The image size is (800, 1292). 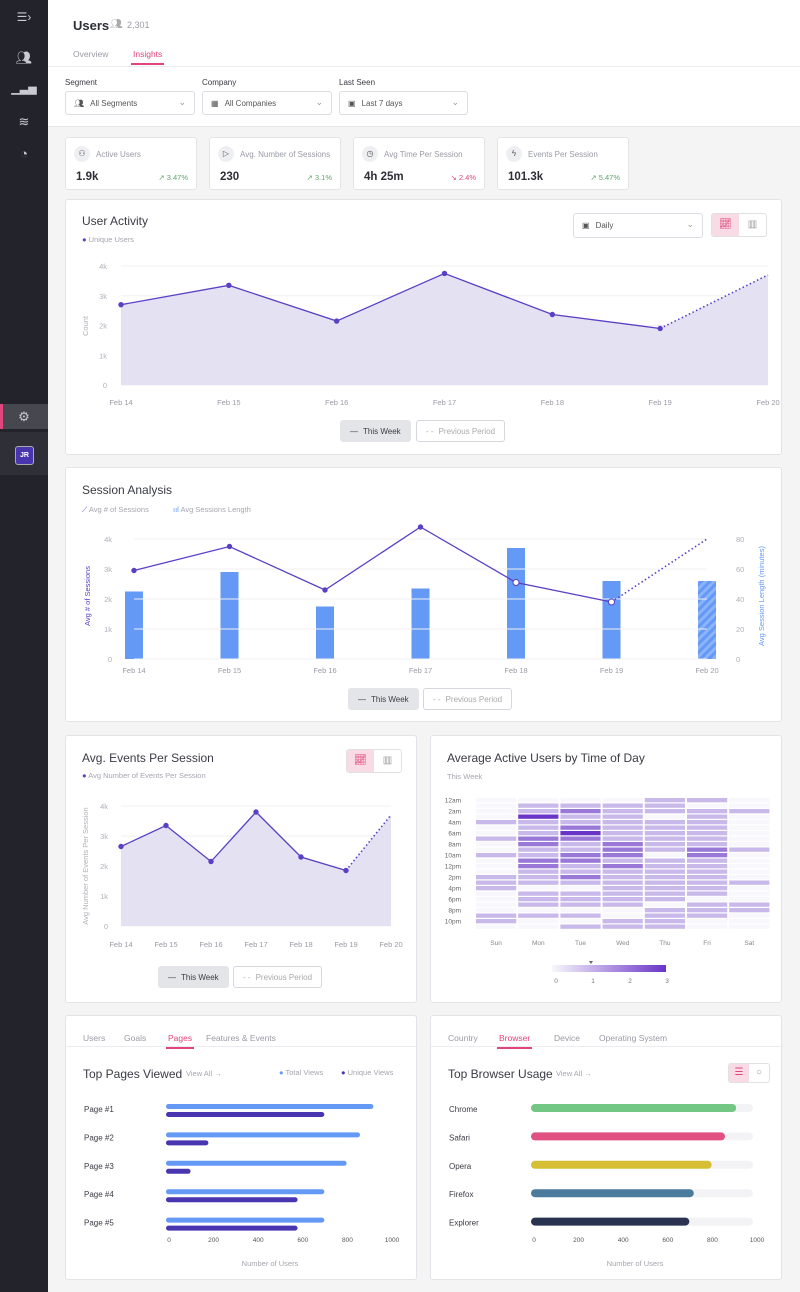 I want to click on sidebar-item-settings: ⚙, so click(x=24, y=416).